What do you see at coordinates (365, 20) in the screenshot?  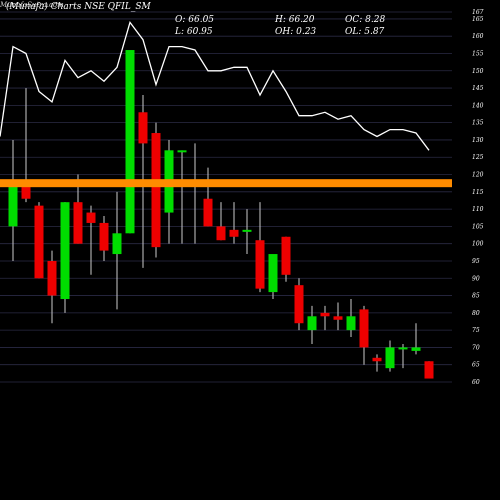 I see `close-label: OC: 8.28` at bounding box center [365, 20].